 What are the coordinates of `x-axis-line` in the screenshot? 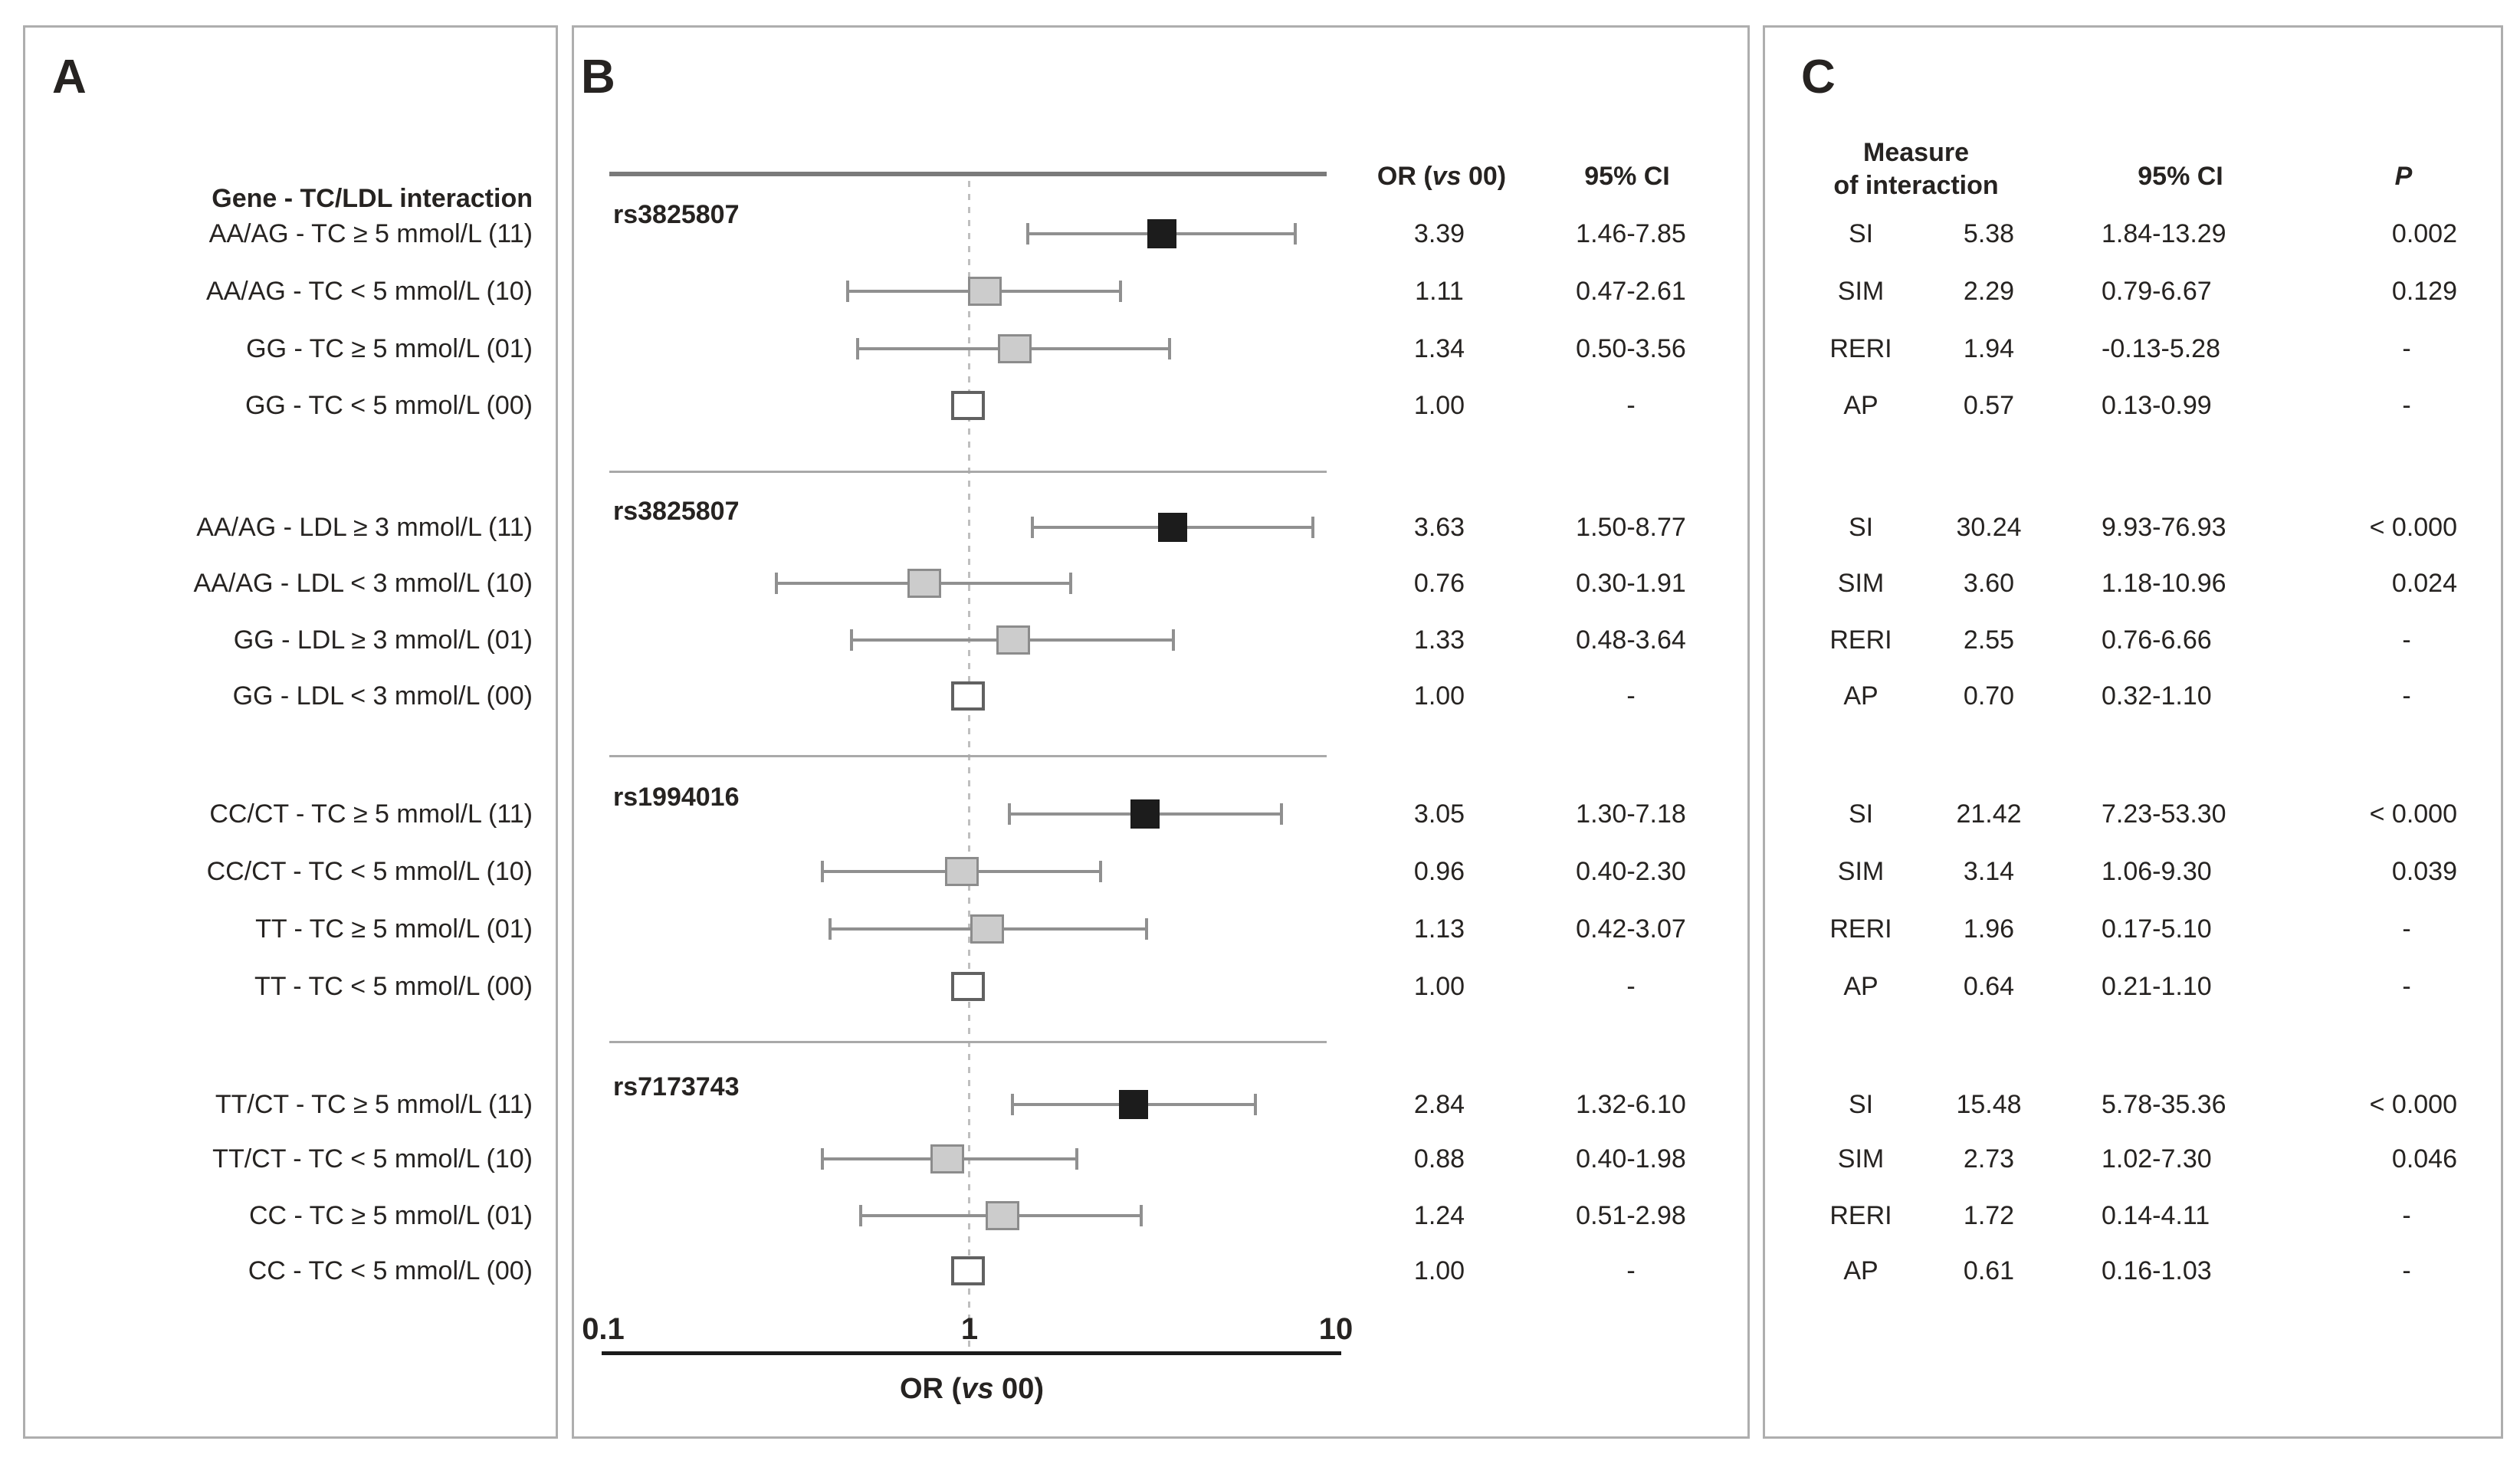 It's located at (971, 1353).